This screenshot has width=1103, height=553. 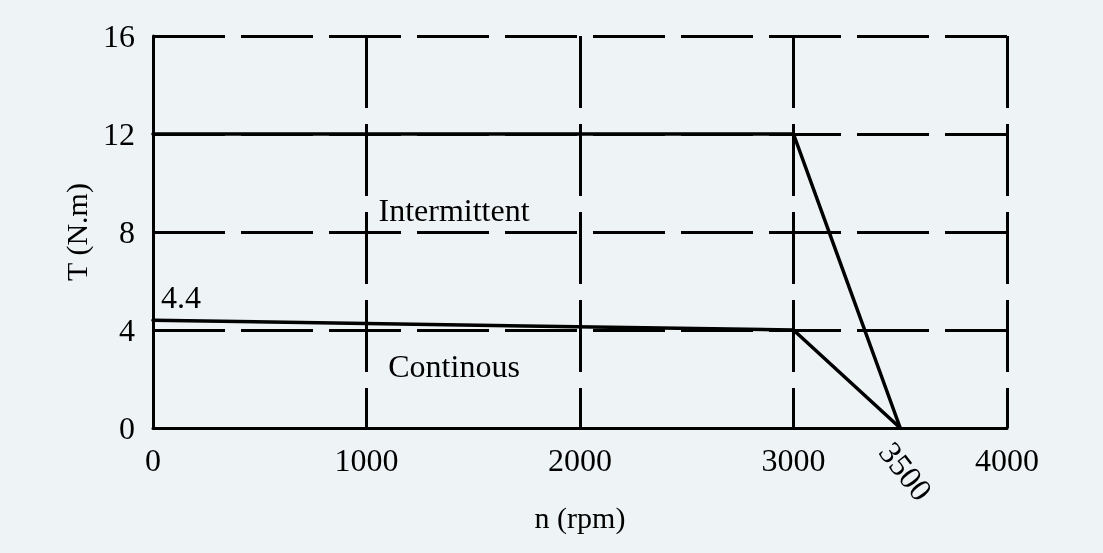 I want to click on series-label: Continous, so click(x=454, y=366).